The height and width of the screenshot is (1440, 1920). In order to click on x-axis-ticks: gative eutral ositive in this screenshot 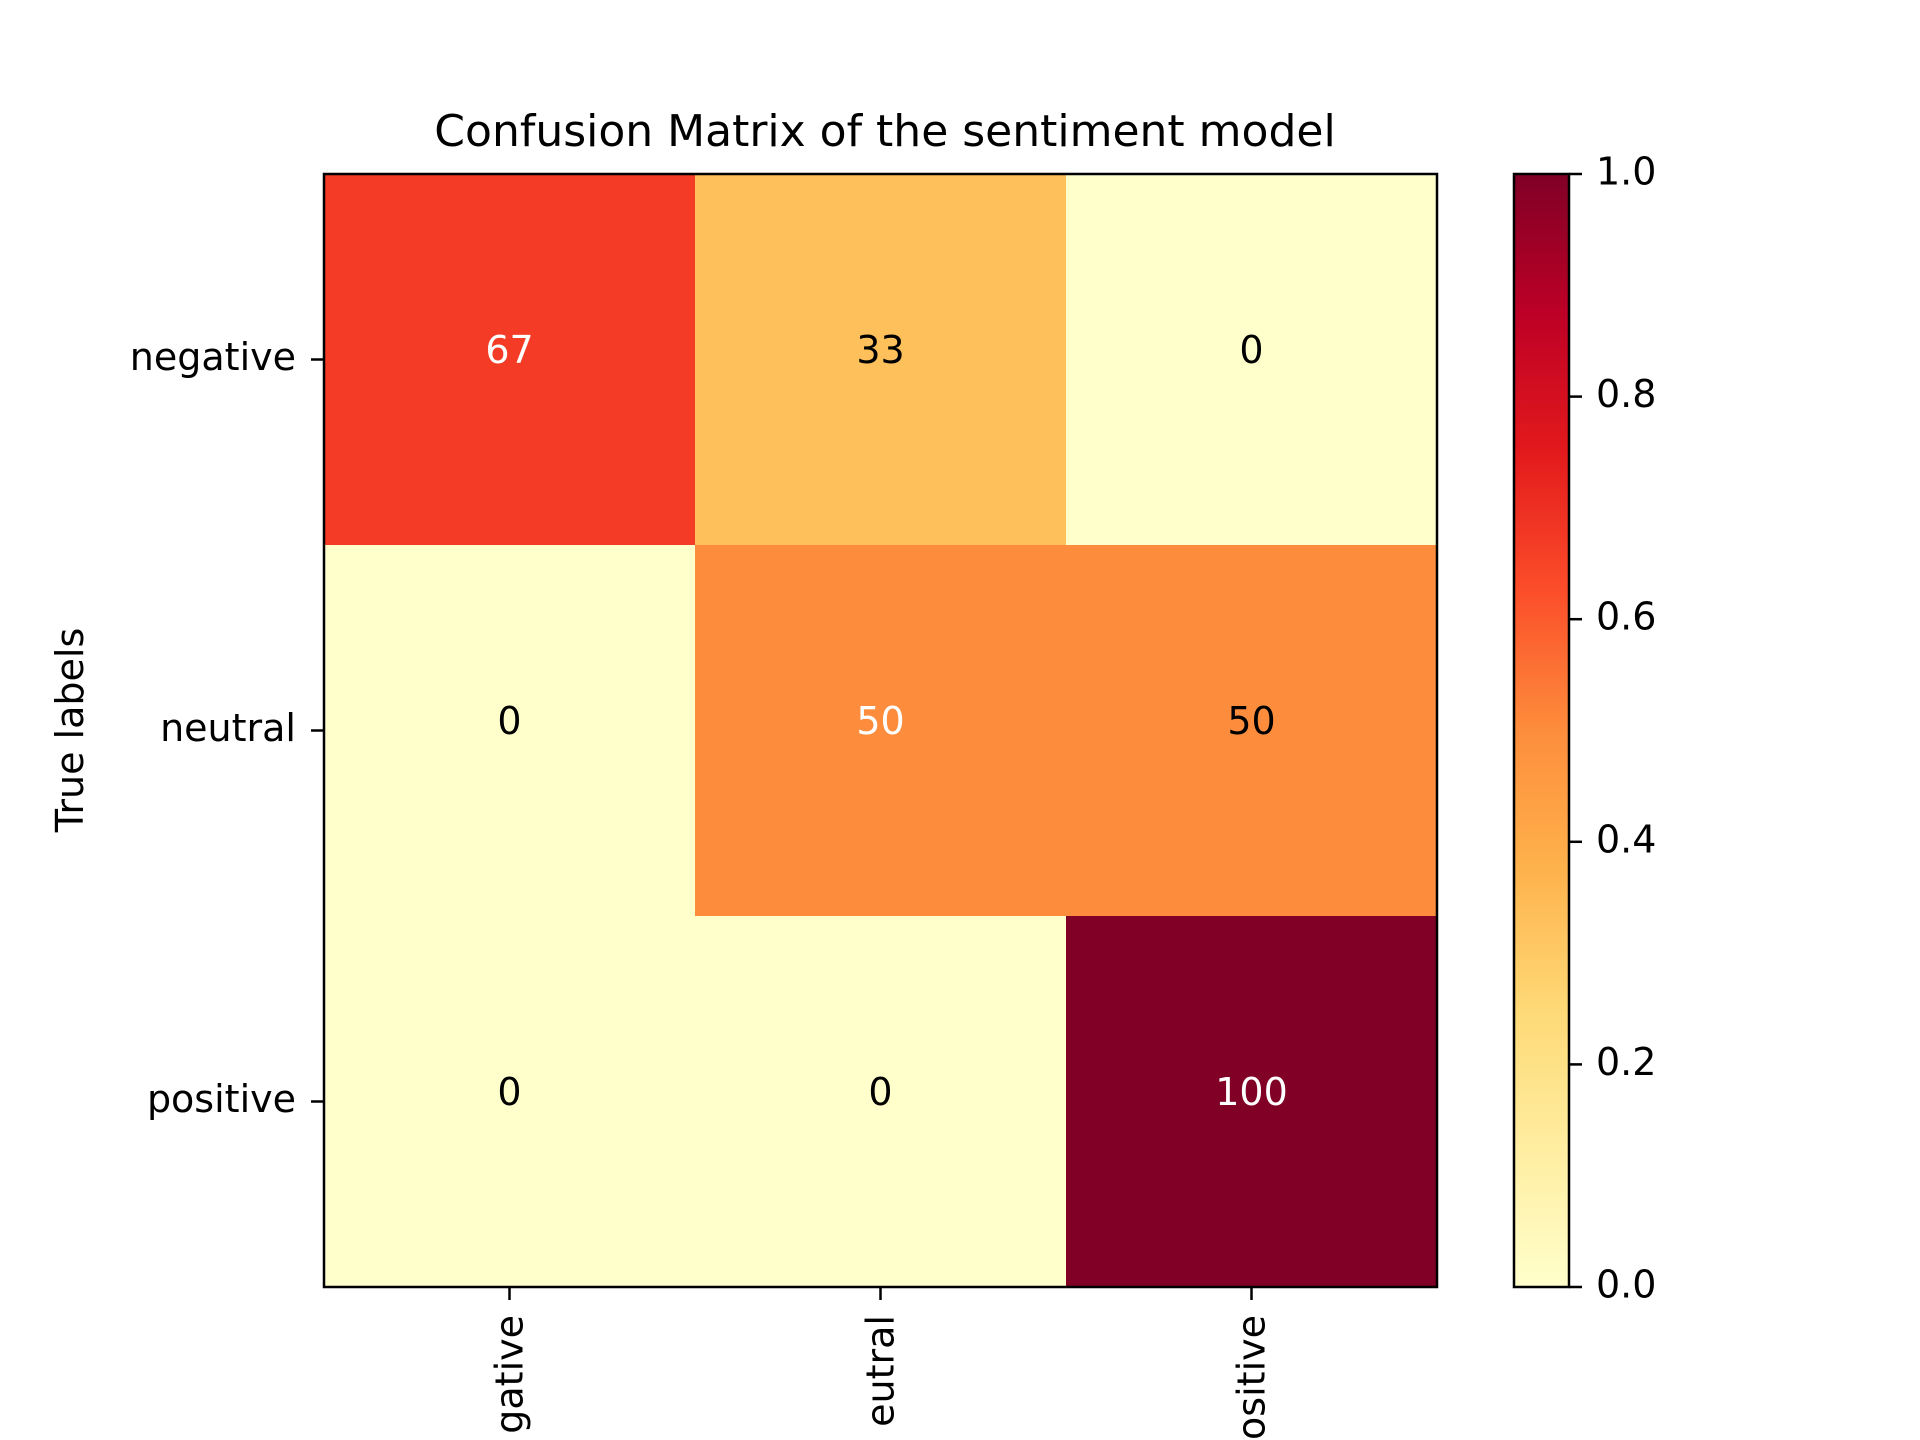, I will do `click(881, 1363)`.